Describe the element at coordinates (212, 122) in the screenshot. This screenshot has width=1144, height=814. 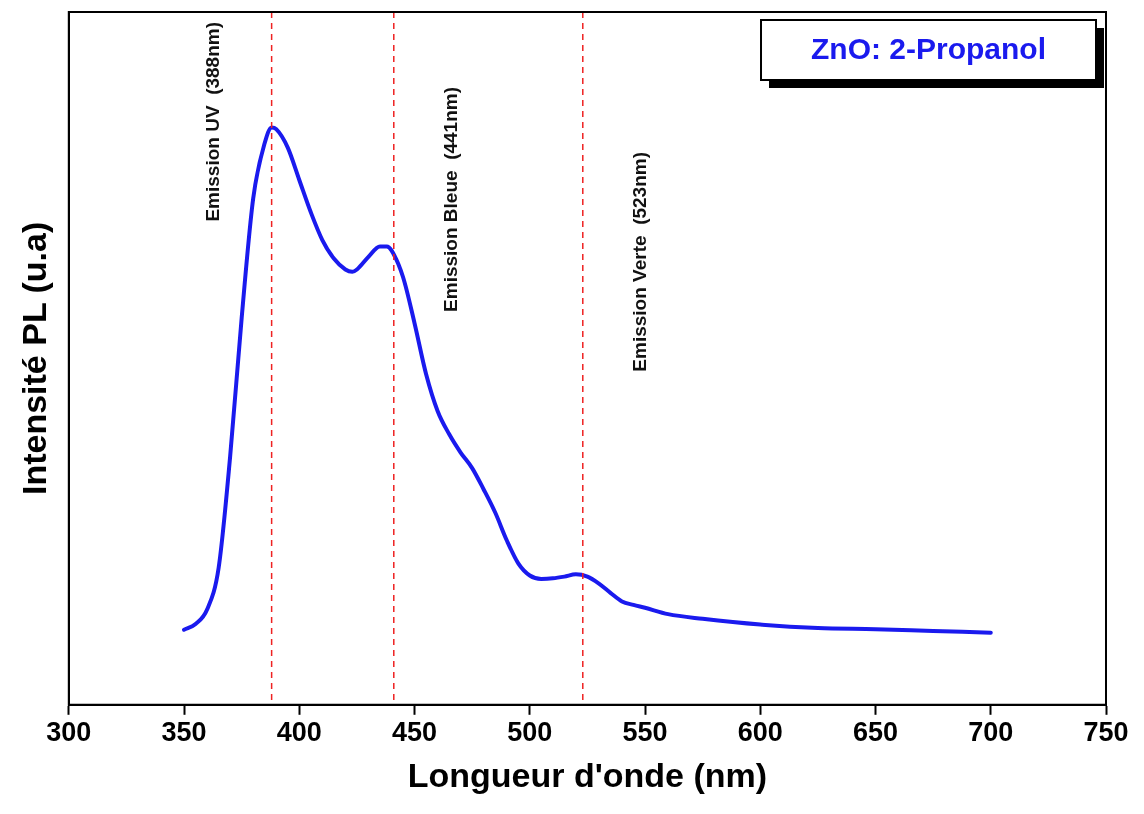
I see `ref-line-label: Emission UV (388nm)` at that location.